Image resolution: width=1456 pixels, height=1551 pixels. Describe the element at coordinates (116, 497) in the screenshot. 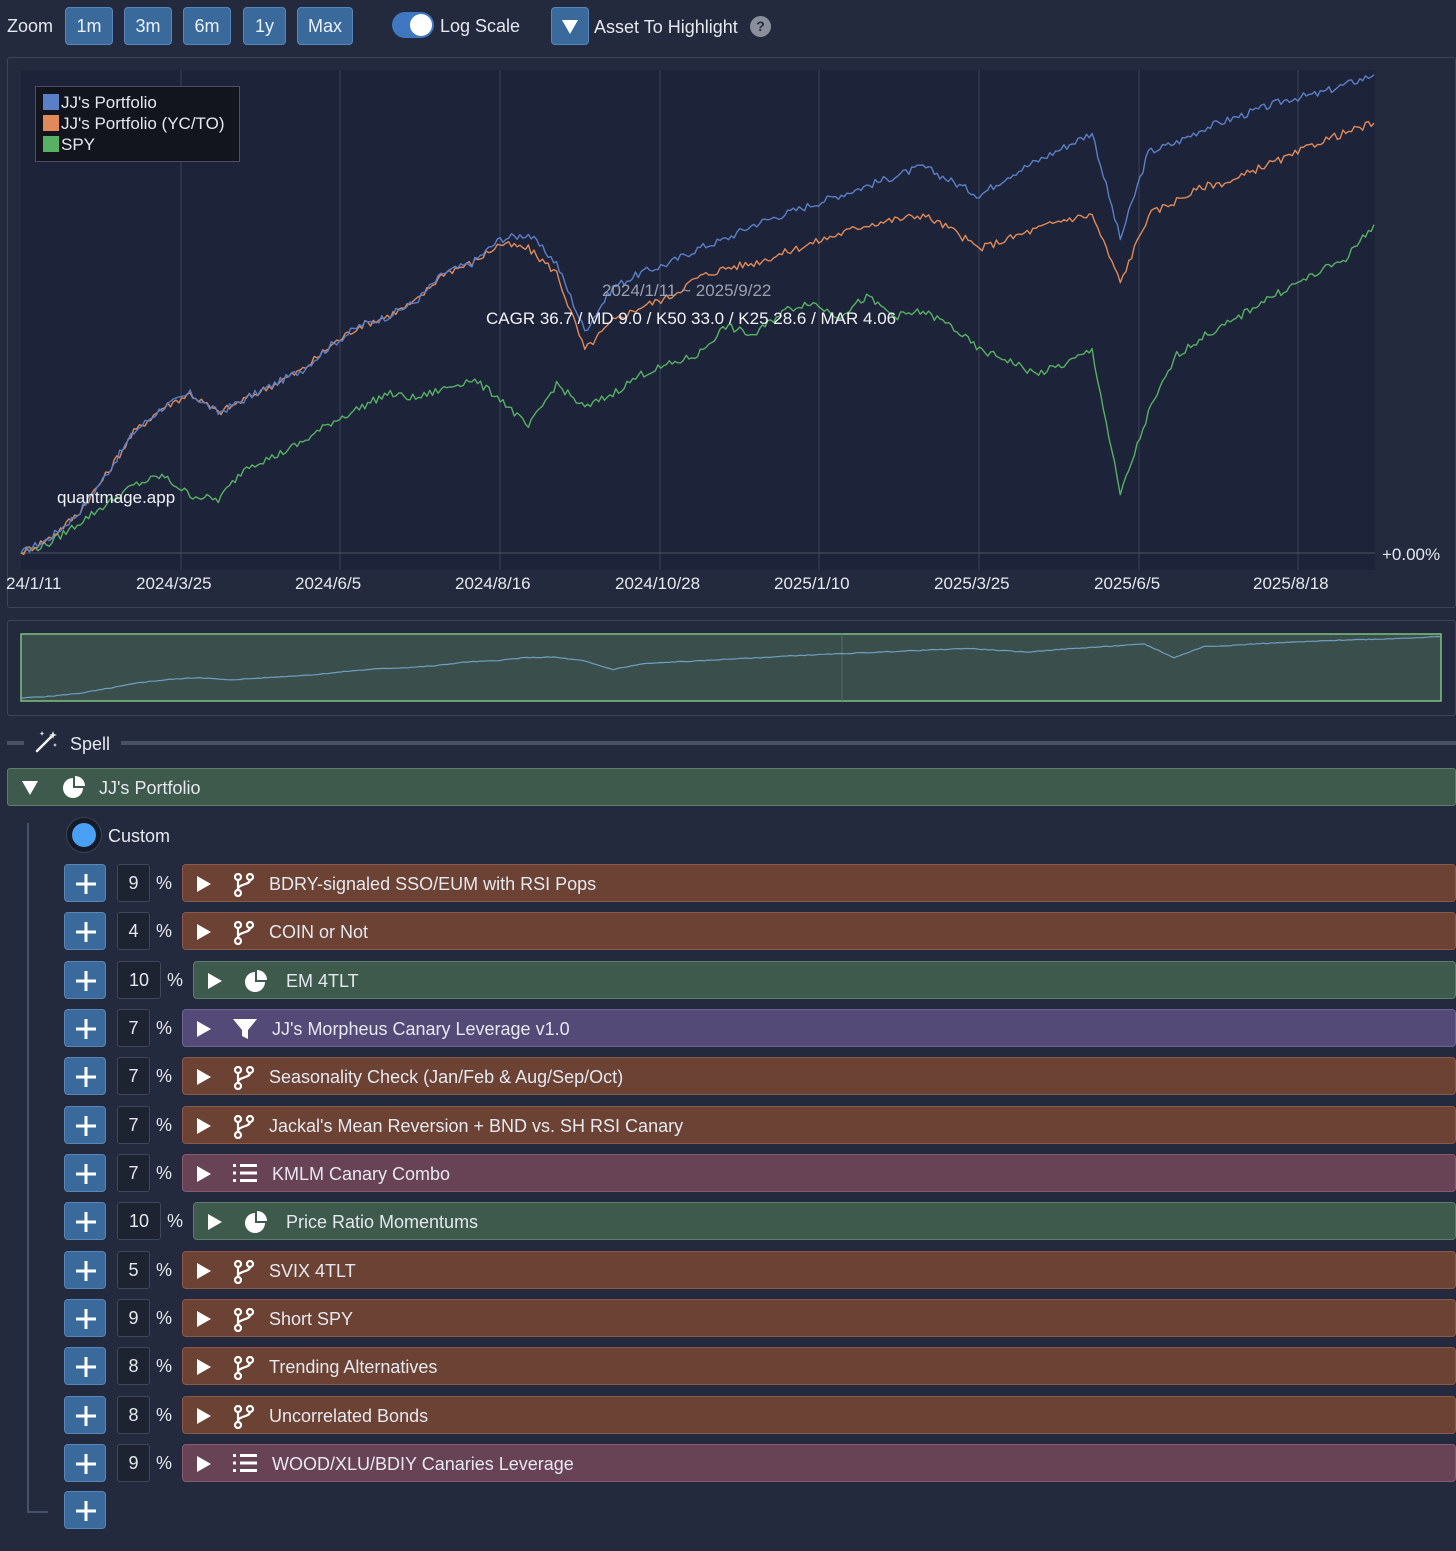

I see `watermark: quantmage.app` at that location.